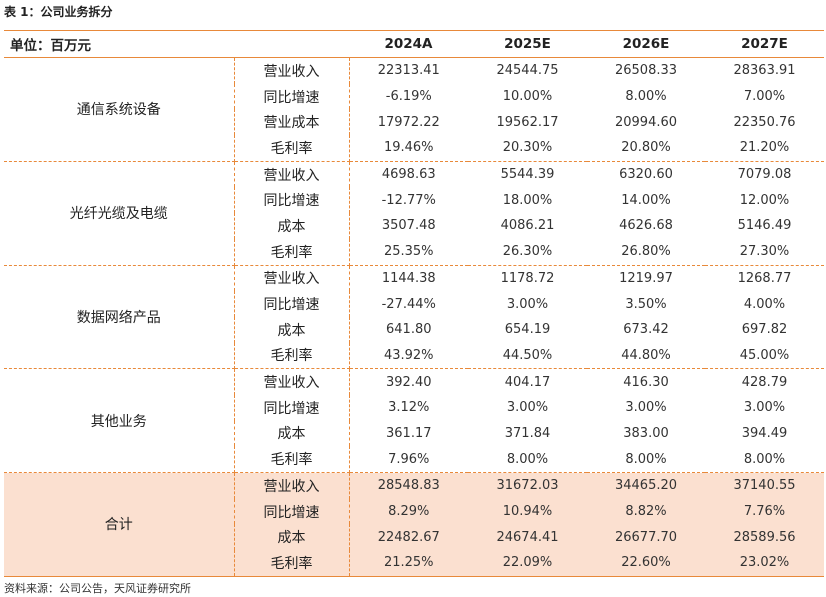 The image size is (826, 597). Describe the element at coordinates (527, 563) in the screenshot. I see `value-cell: 22.09%` at that location.